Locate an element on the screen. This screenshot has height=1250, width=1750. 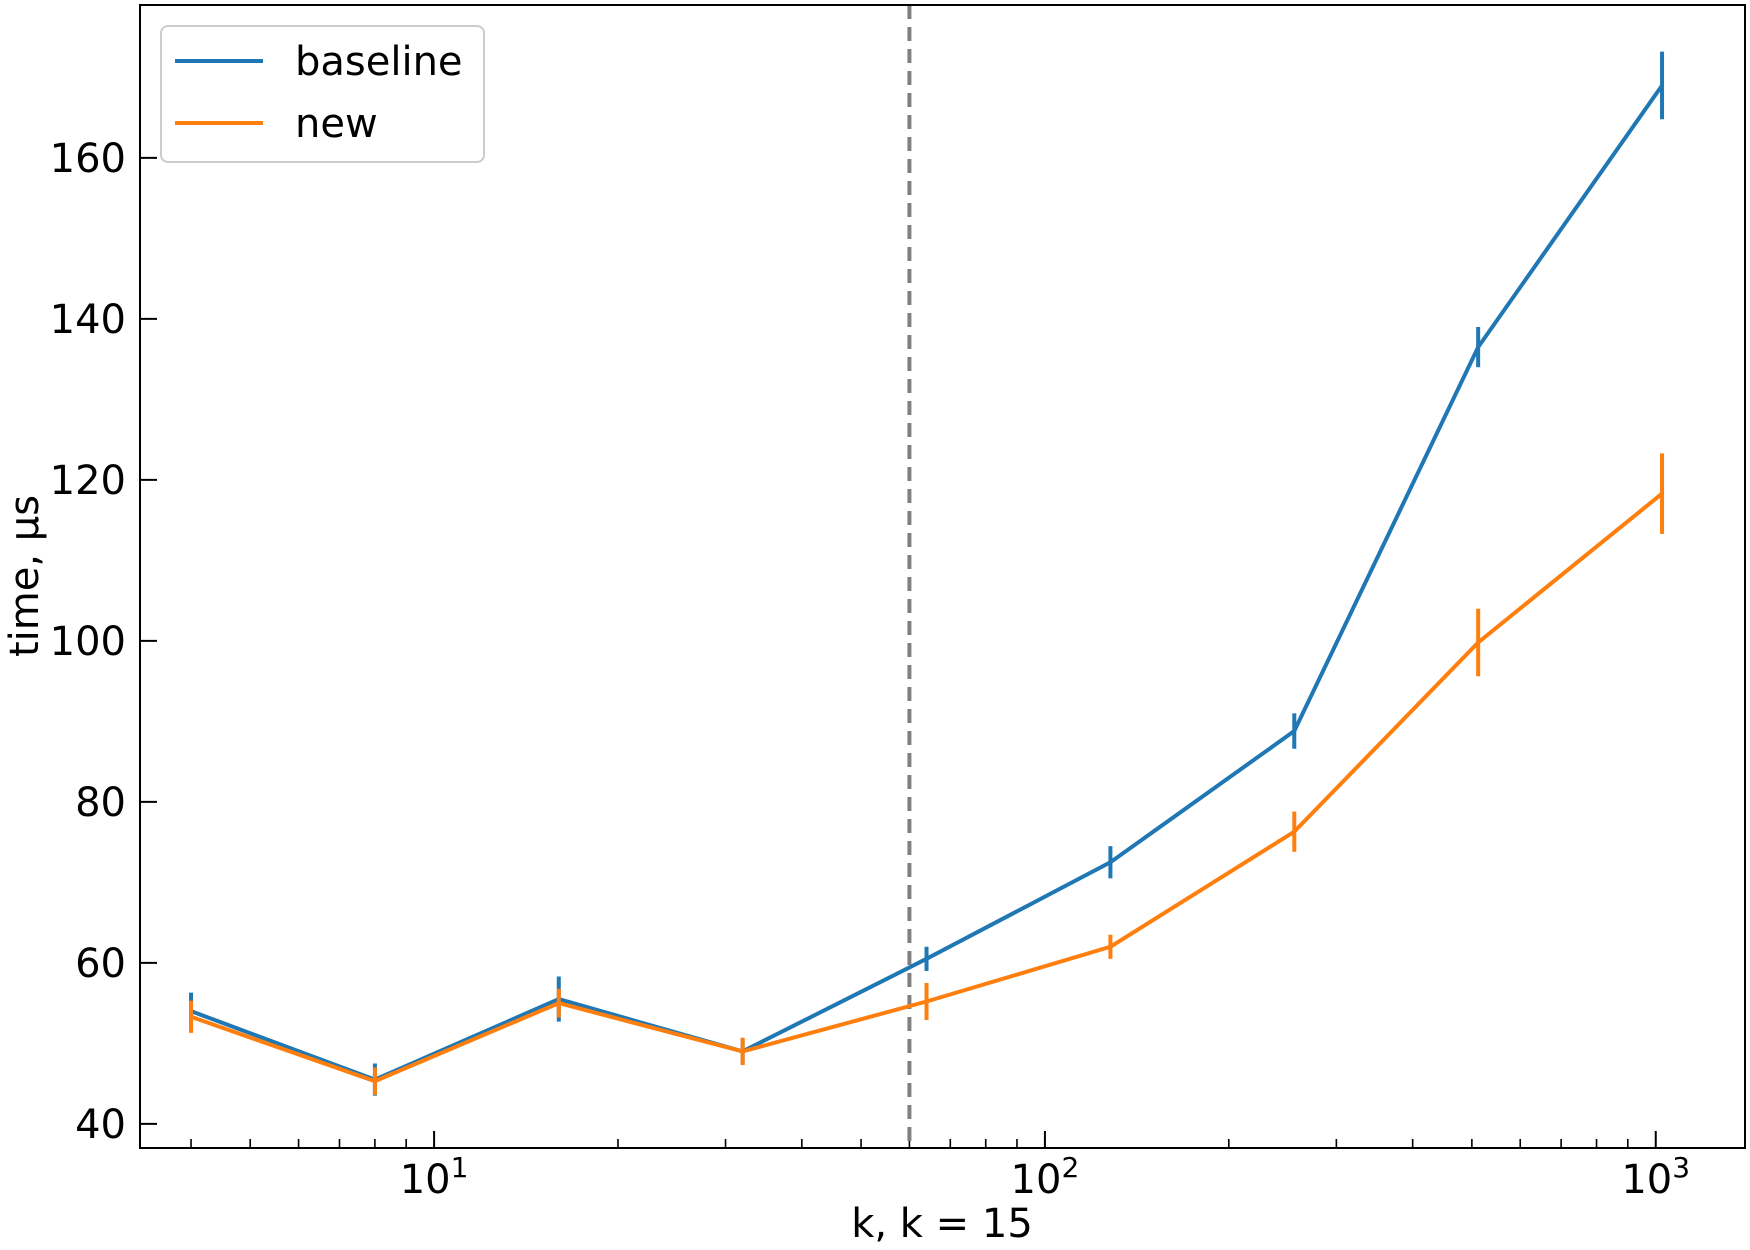
y-tick-label: 60 is located at coordinates (100, 964).